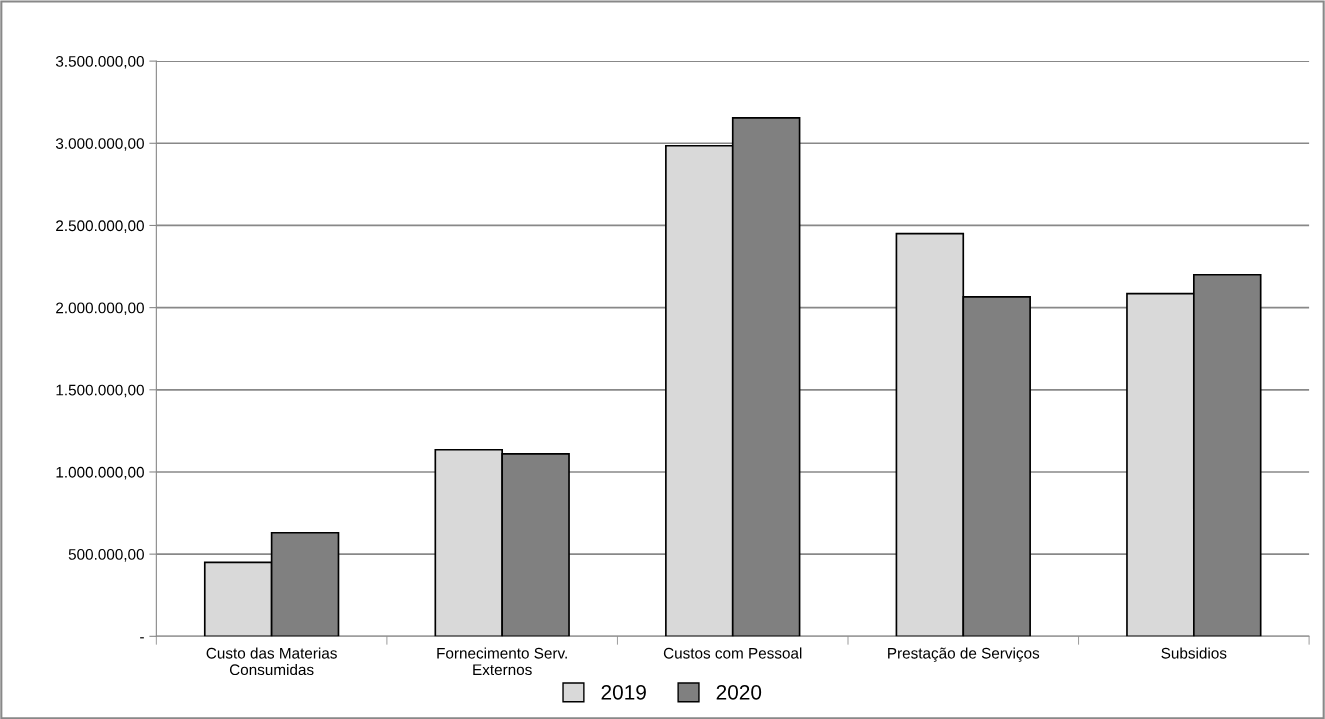  Describe the element at coordinates (623, 692) in the screenshot. I see `legend-label: 2019` at that location.